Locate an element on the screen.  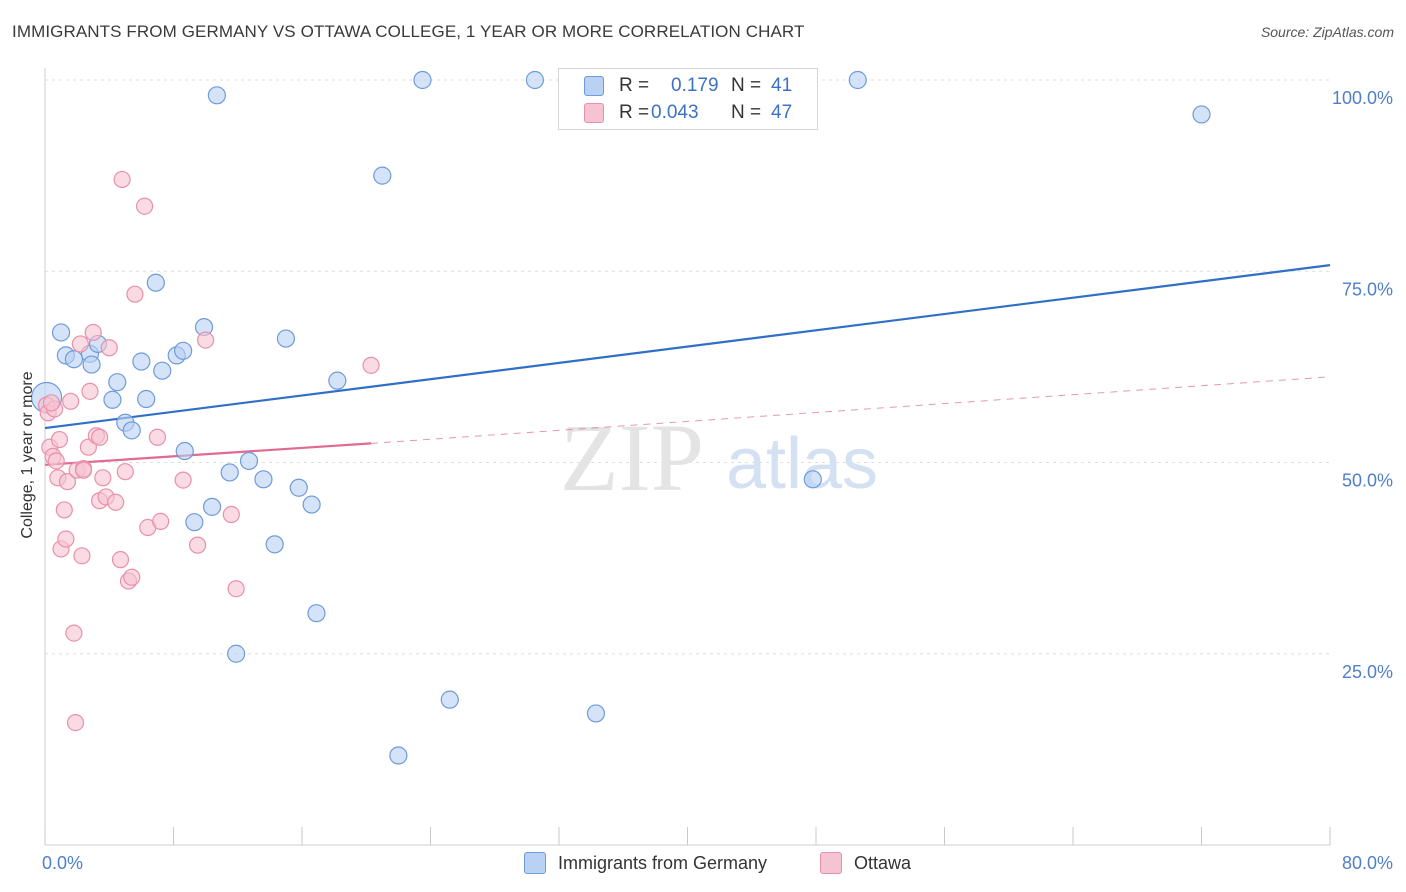
y-tick-label: 50.0% is located at coordinates (1367, 481).